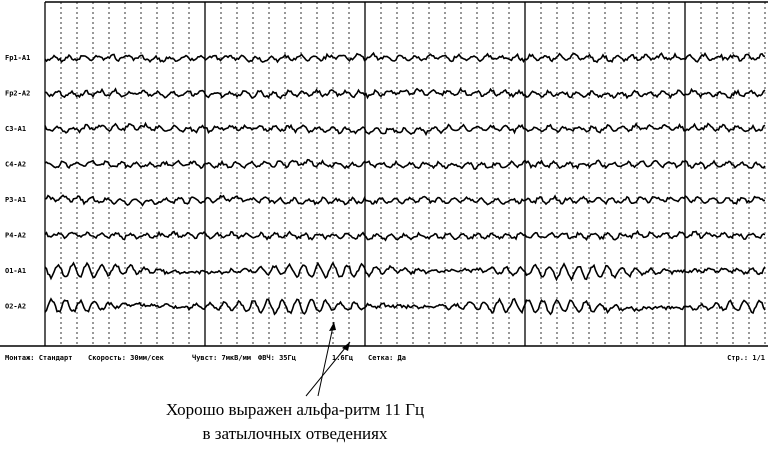  Describe the element at coordinates (17, 94) in the screenshot. I see `channel-label: Fp2-A2` at that location.